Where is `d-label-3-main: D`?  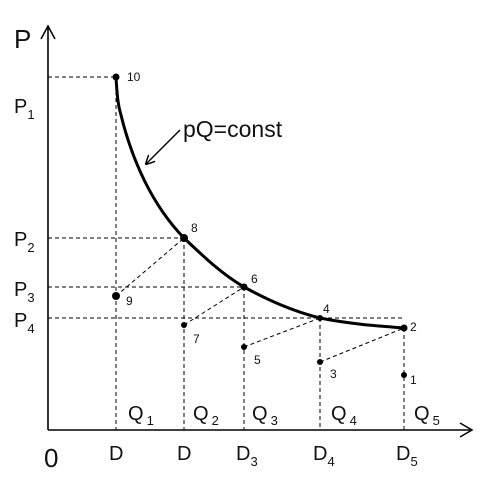 d-label-3-main: D is located at coordinates (243, 454).